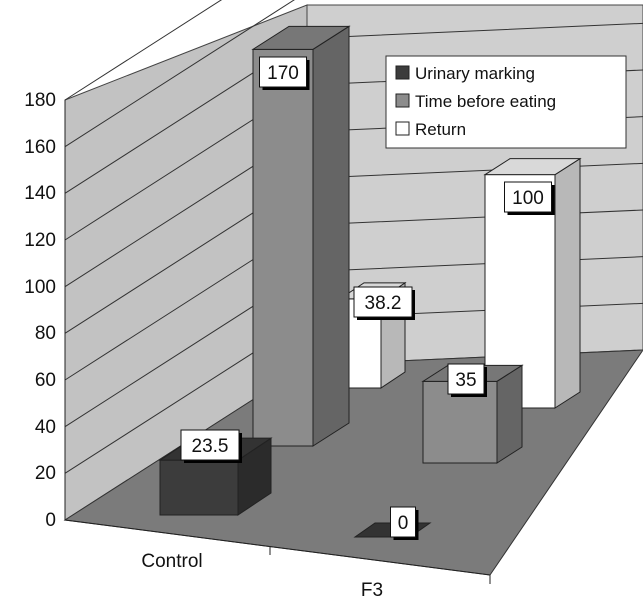 The image size is (643, 602). I want to click on data-label-text: 38.2, so click(383, 303).